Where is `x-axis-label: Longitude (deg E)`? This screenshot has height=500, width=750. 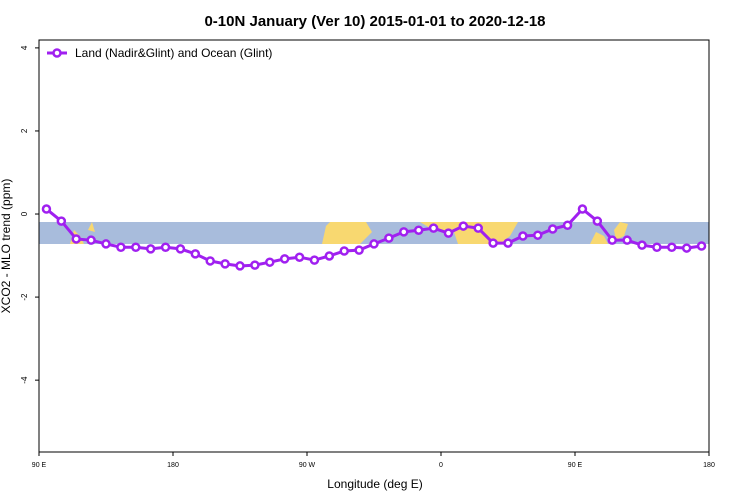
x-axis-label: Longitude (deg E) is located at coordinates (374, 484).